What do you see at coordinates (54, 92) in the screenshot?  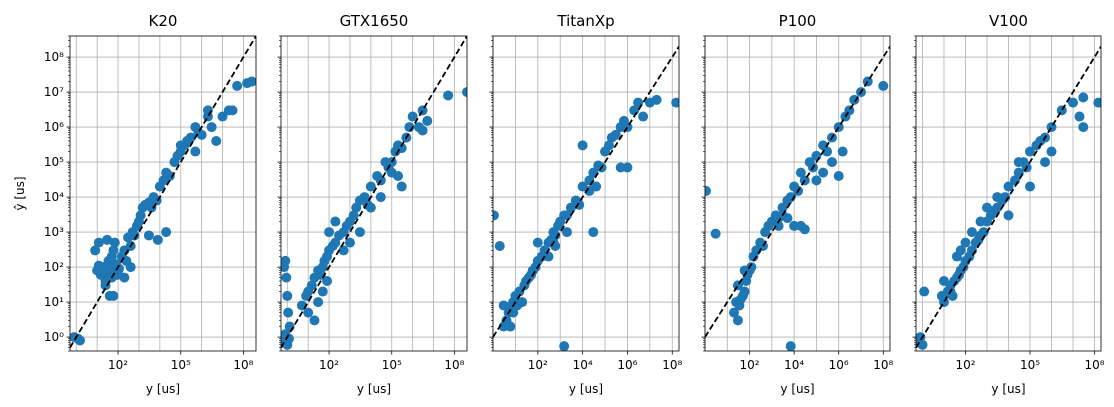 I see `y-tick-label: 10⁷` at bounding box center [54, 92].